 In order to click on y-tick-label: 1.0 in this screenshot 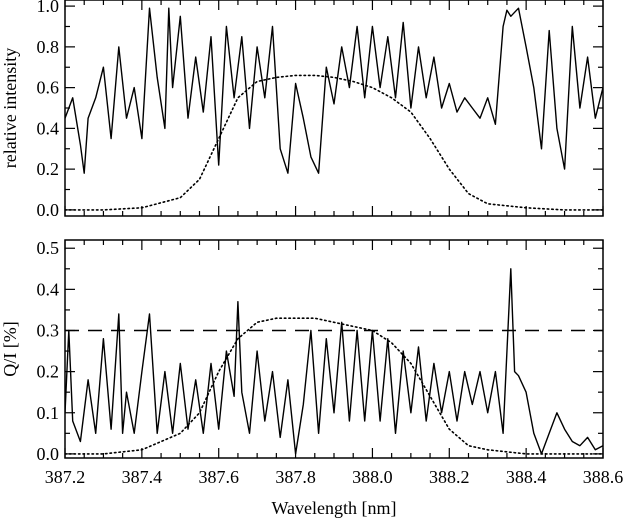, I will do `click(48, 8)`.